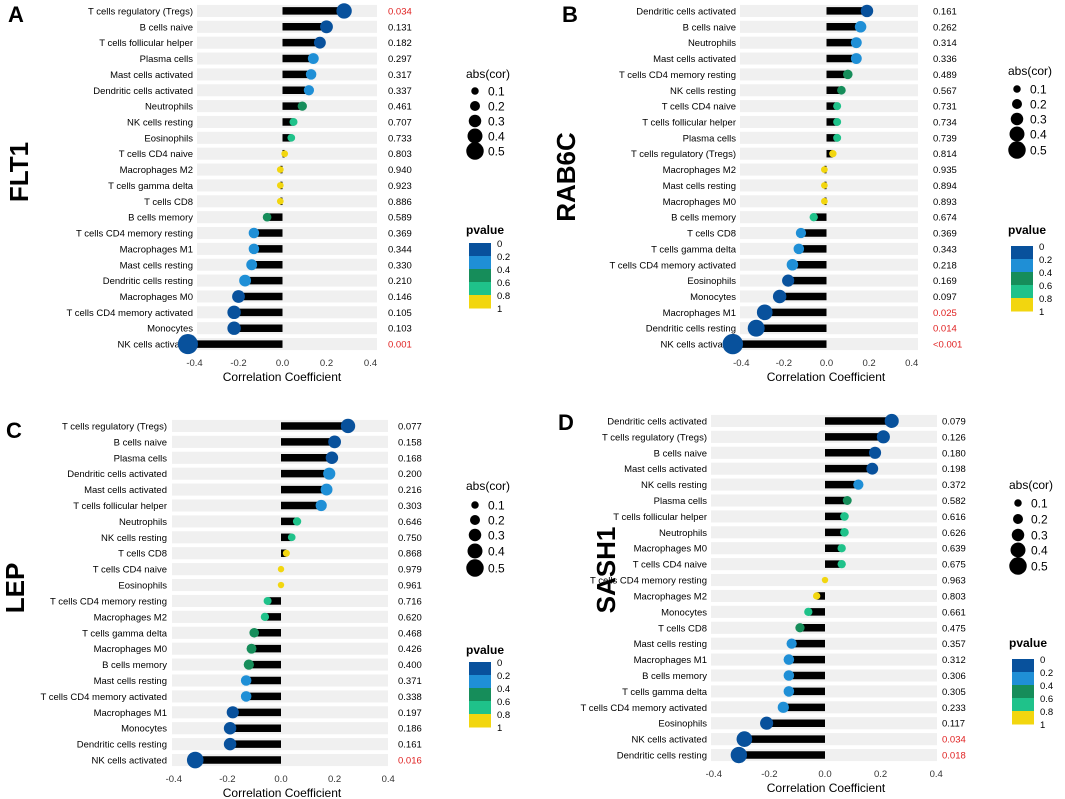 This screenshot has height=799, width=1065. I want to click on pvalue-label: 0.018, so click(954, 756).